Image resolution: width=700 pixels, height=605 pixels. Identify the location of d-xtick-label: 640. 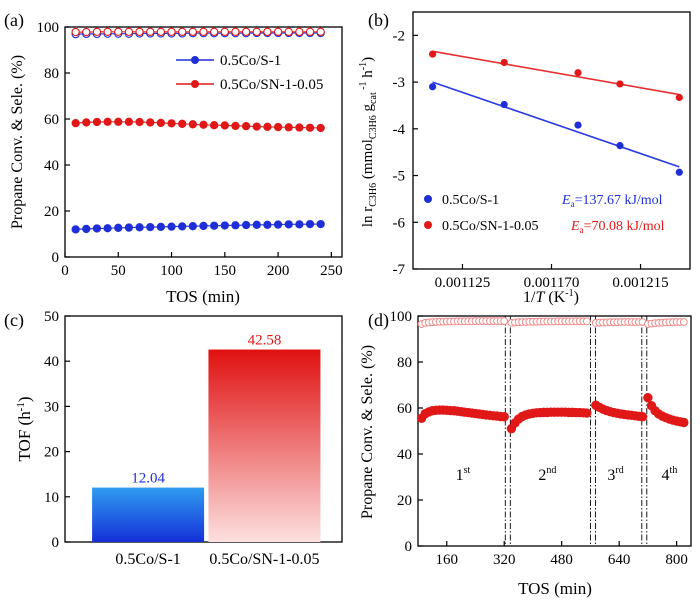
(619, 560).